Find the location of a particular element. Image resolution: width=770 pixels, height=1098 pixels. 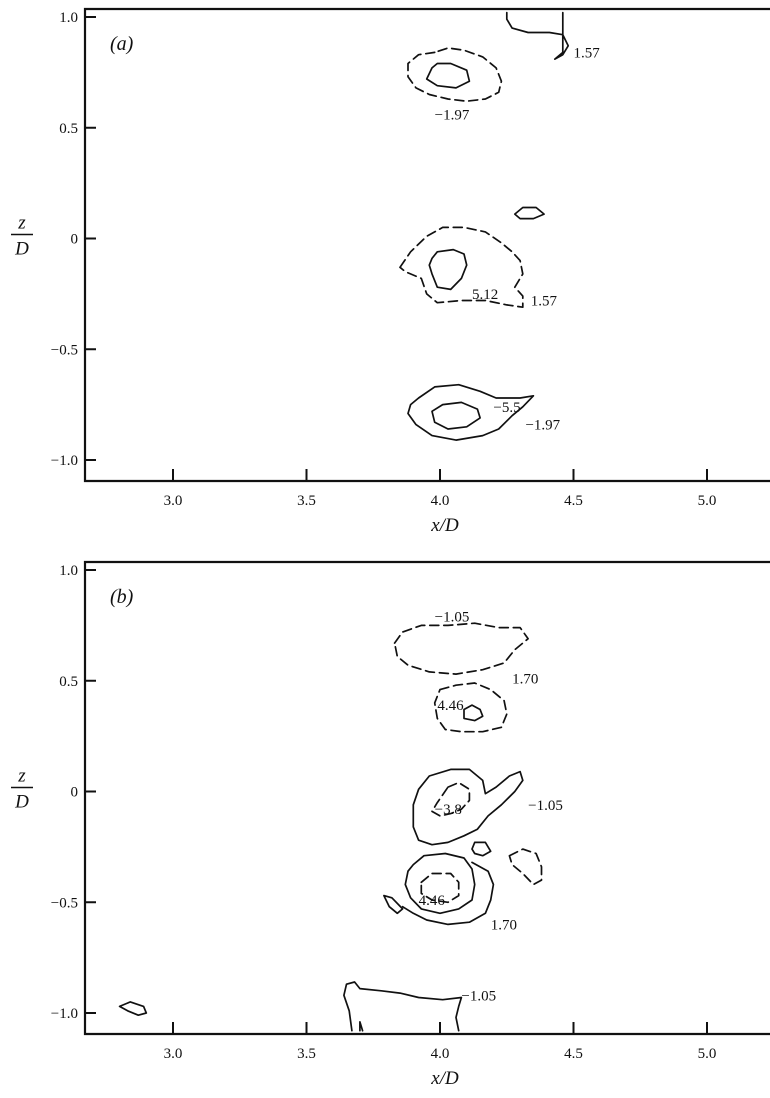

contour-level-label: −5.5 is located at coordinates (506, 408).